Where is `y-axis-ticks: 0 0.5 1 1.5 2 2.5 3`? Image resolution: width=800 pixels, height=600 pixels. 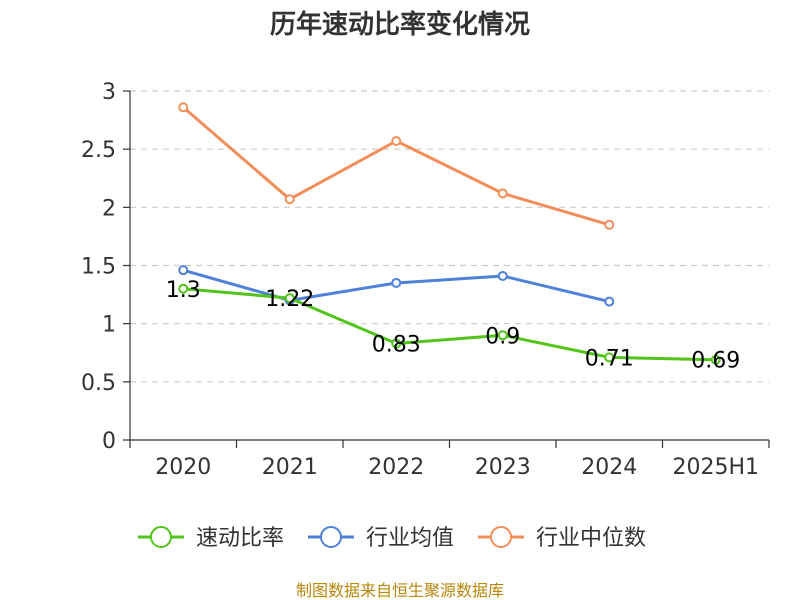
y-axis-ticks: 0 0.5 1 1.5 2 2.5 3 is located at coordinates (98, 267).